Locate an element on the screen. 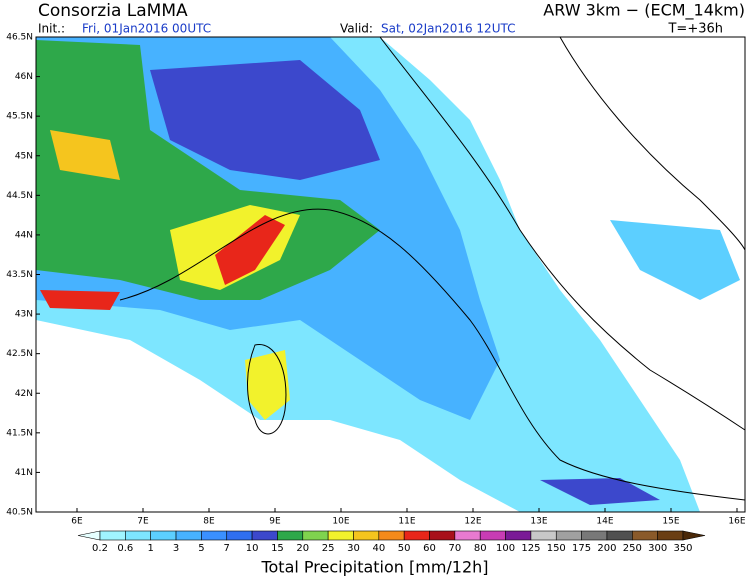 Image resolution: width=751 pixels, height=584 pixels. south-rain is located at coordinates (600, 491).